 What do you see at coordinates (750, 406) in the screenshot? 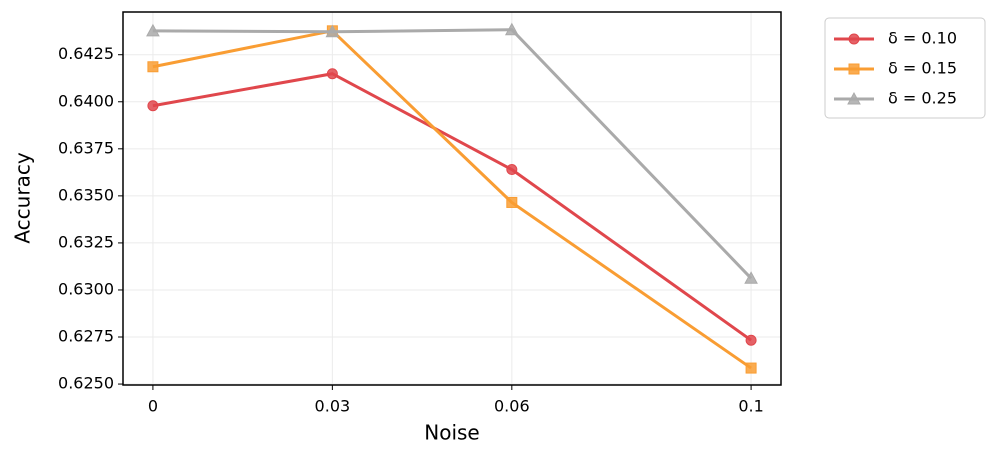
I see `x-tick-label: 0.1` at bounding box center [750, 406].